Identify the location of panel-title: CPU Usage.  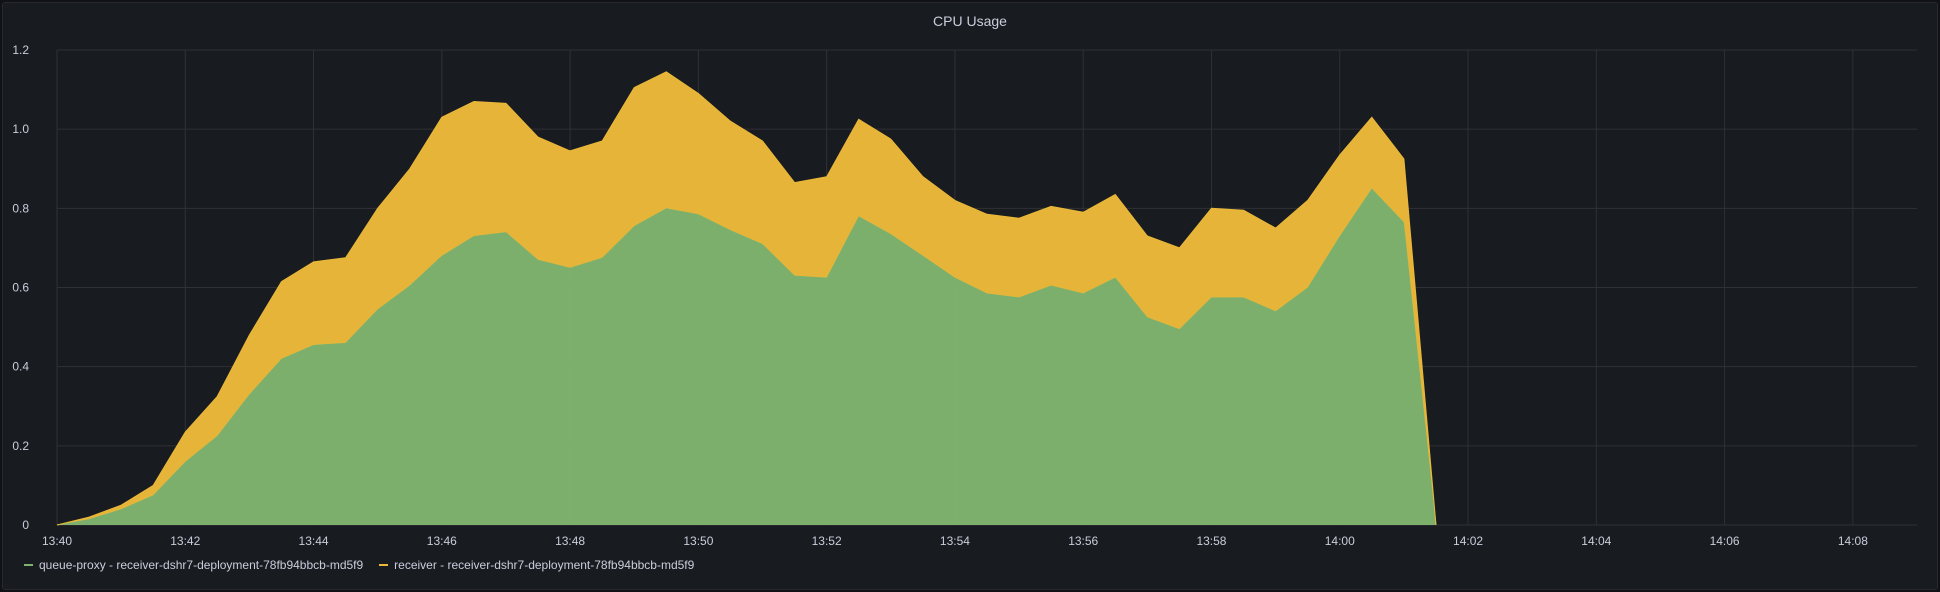
(970, 21).